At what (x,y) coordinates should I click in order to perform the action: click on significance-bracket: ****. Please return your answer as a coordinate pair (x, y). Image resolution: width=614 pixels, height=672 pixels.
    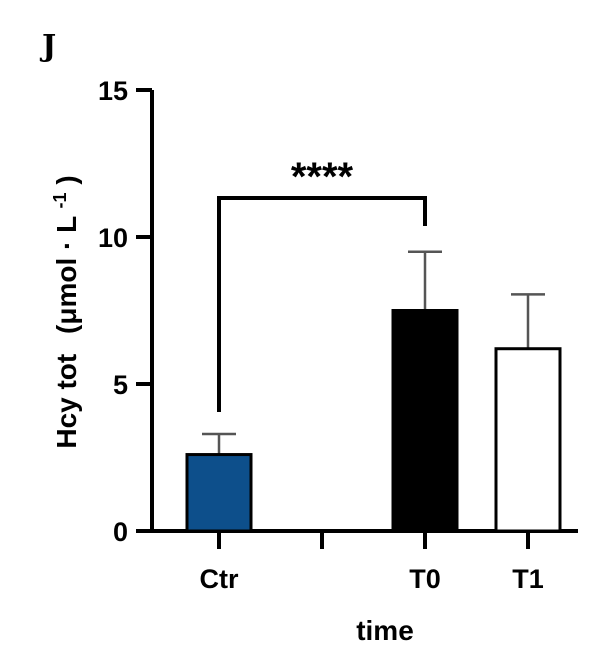
    Looking at the image, I should click on (322, 283).